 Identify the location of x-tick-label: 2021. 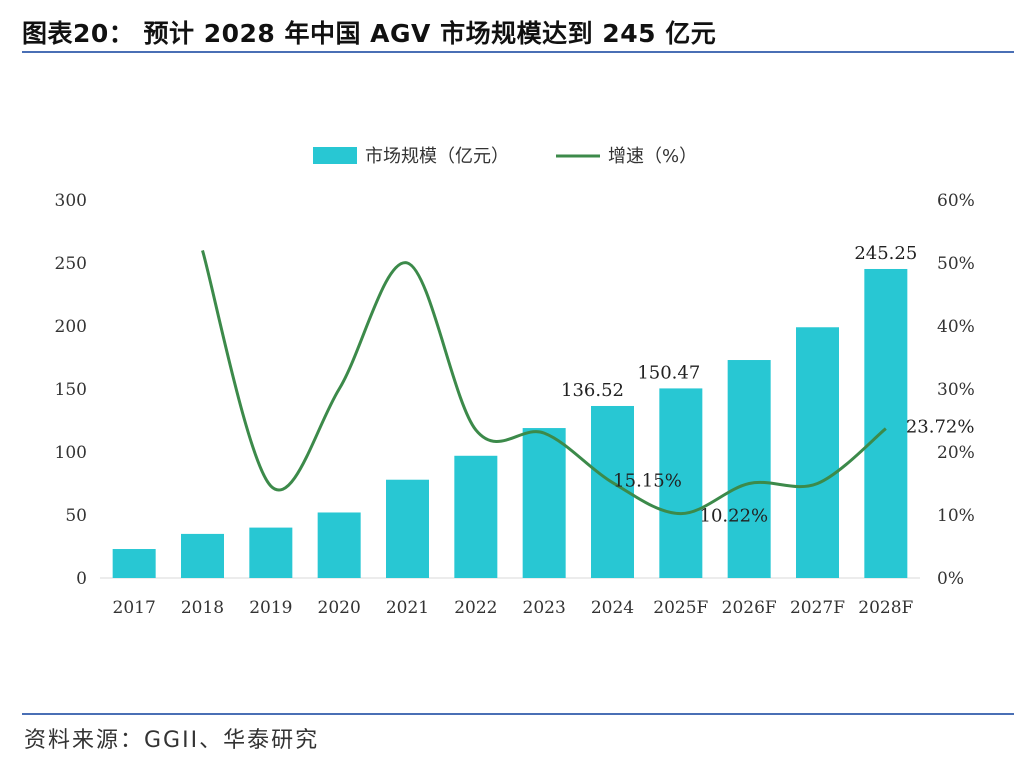
(407, 608).